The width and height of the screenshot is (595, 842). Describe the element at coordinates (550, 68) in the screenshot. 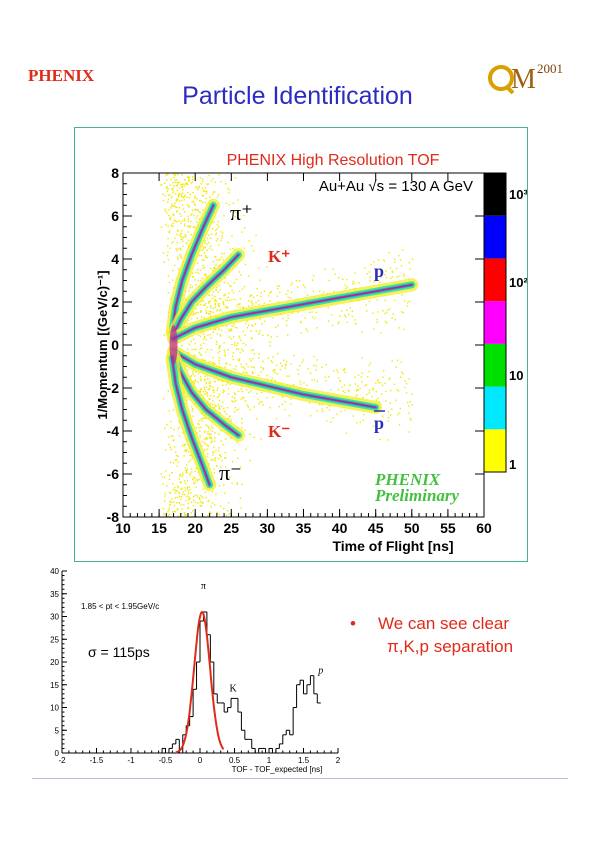

I see `qm-year: 2001` at that location.